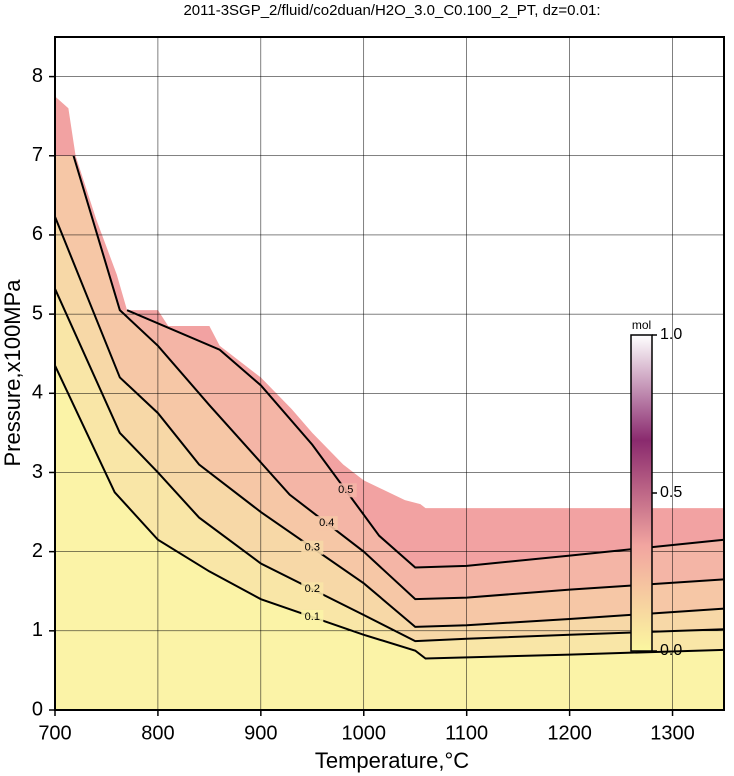 This screenshot has height=776, width=734. I want to click on x-tick-label: 900, so click(260, 733).